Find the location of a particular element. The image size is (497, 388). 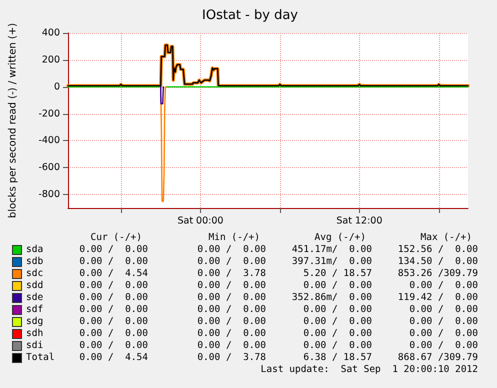

legend-label: sde is located at coordinates (35, 298).